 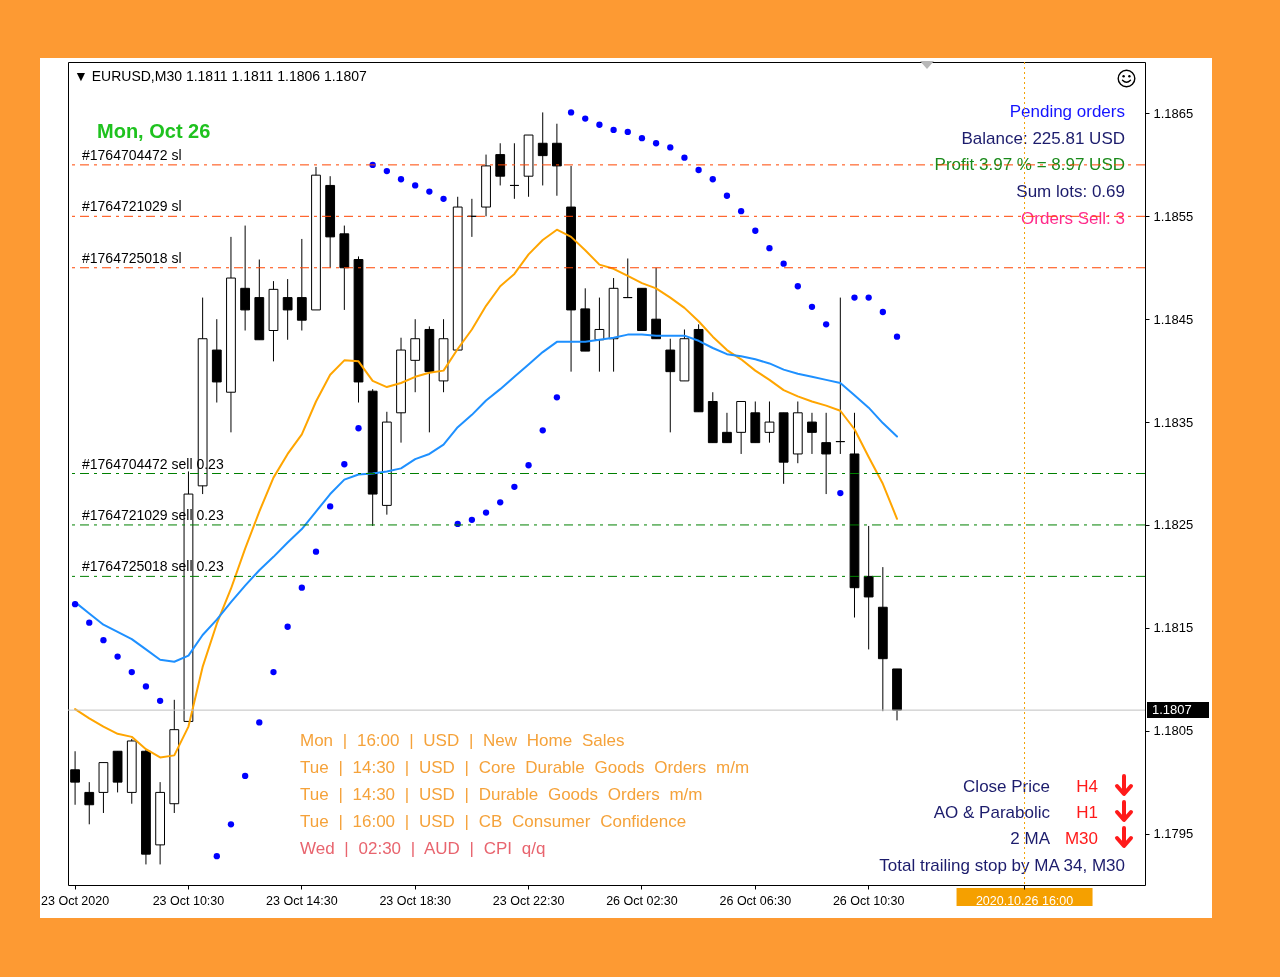 I want to click on x-tick-label: 23 Oct 2020, so click(x=75, y=900).